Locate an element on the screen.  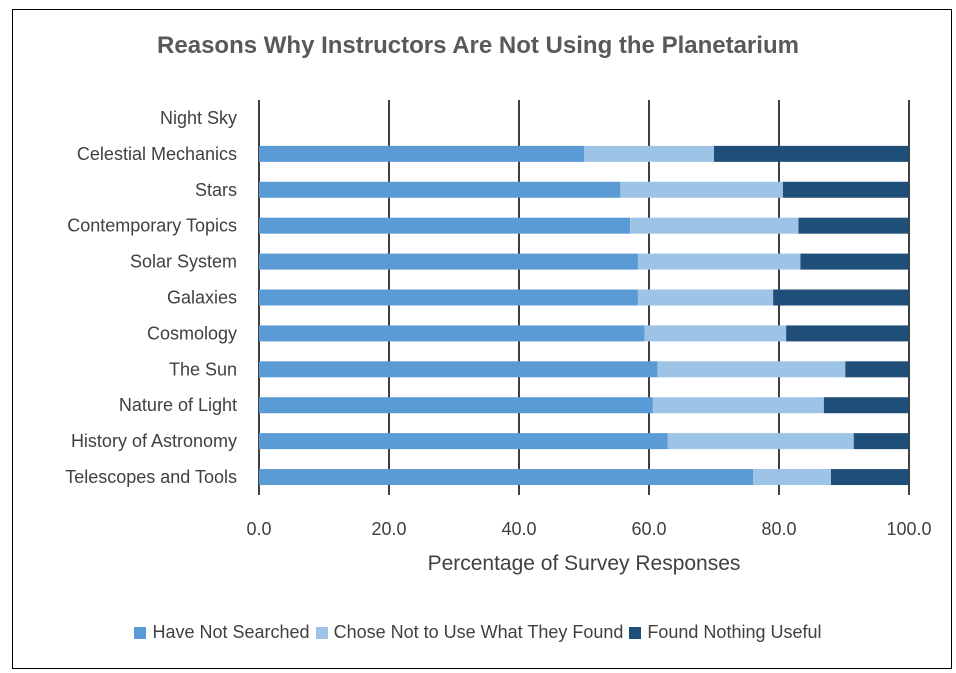
bar-history-of-astronomy-chose-not-to-use-what-they-found is located at coordinates (760, 441).